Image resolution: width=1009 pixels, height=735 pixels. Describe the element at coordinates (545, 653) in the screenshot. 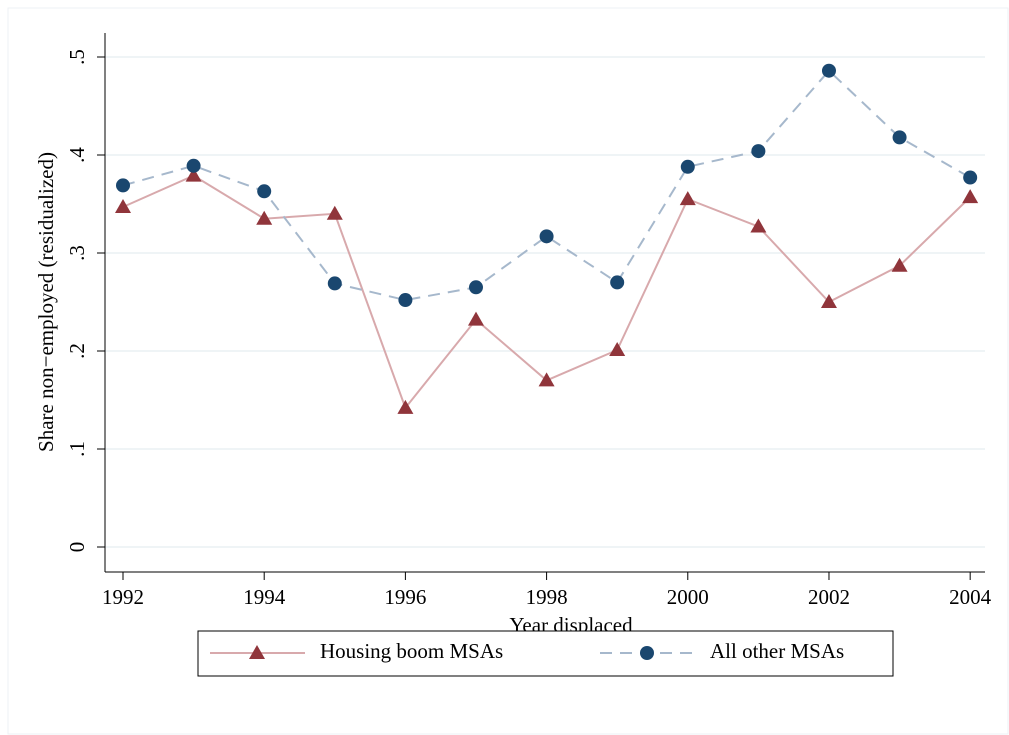

I see `legend-box` at that location.